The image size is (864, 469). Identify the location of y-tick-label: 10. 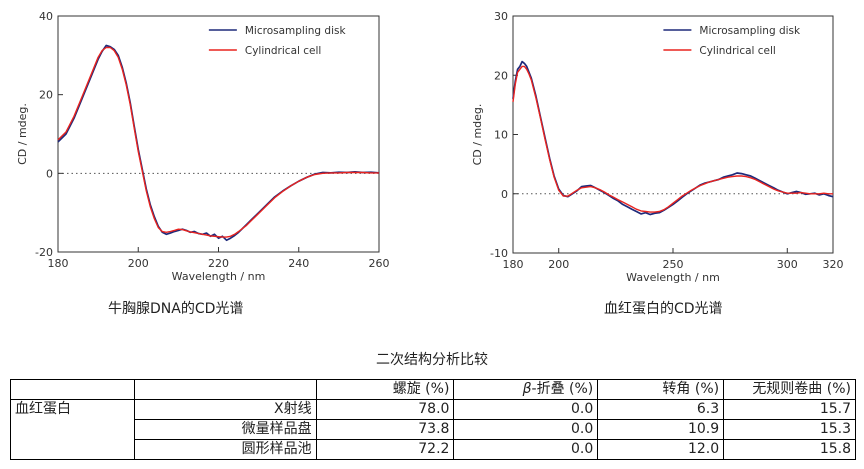
(501, 135).